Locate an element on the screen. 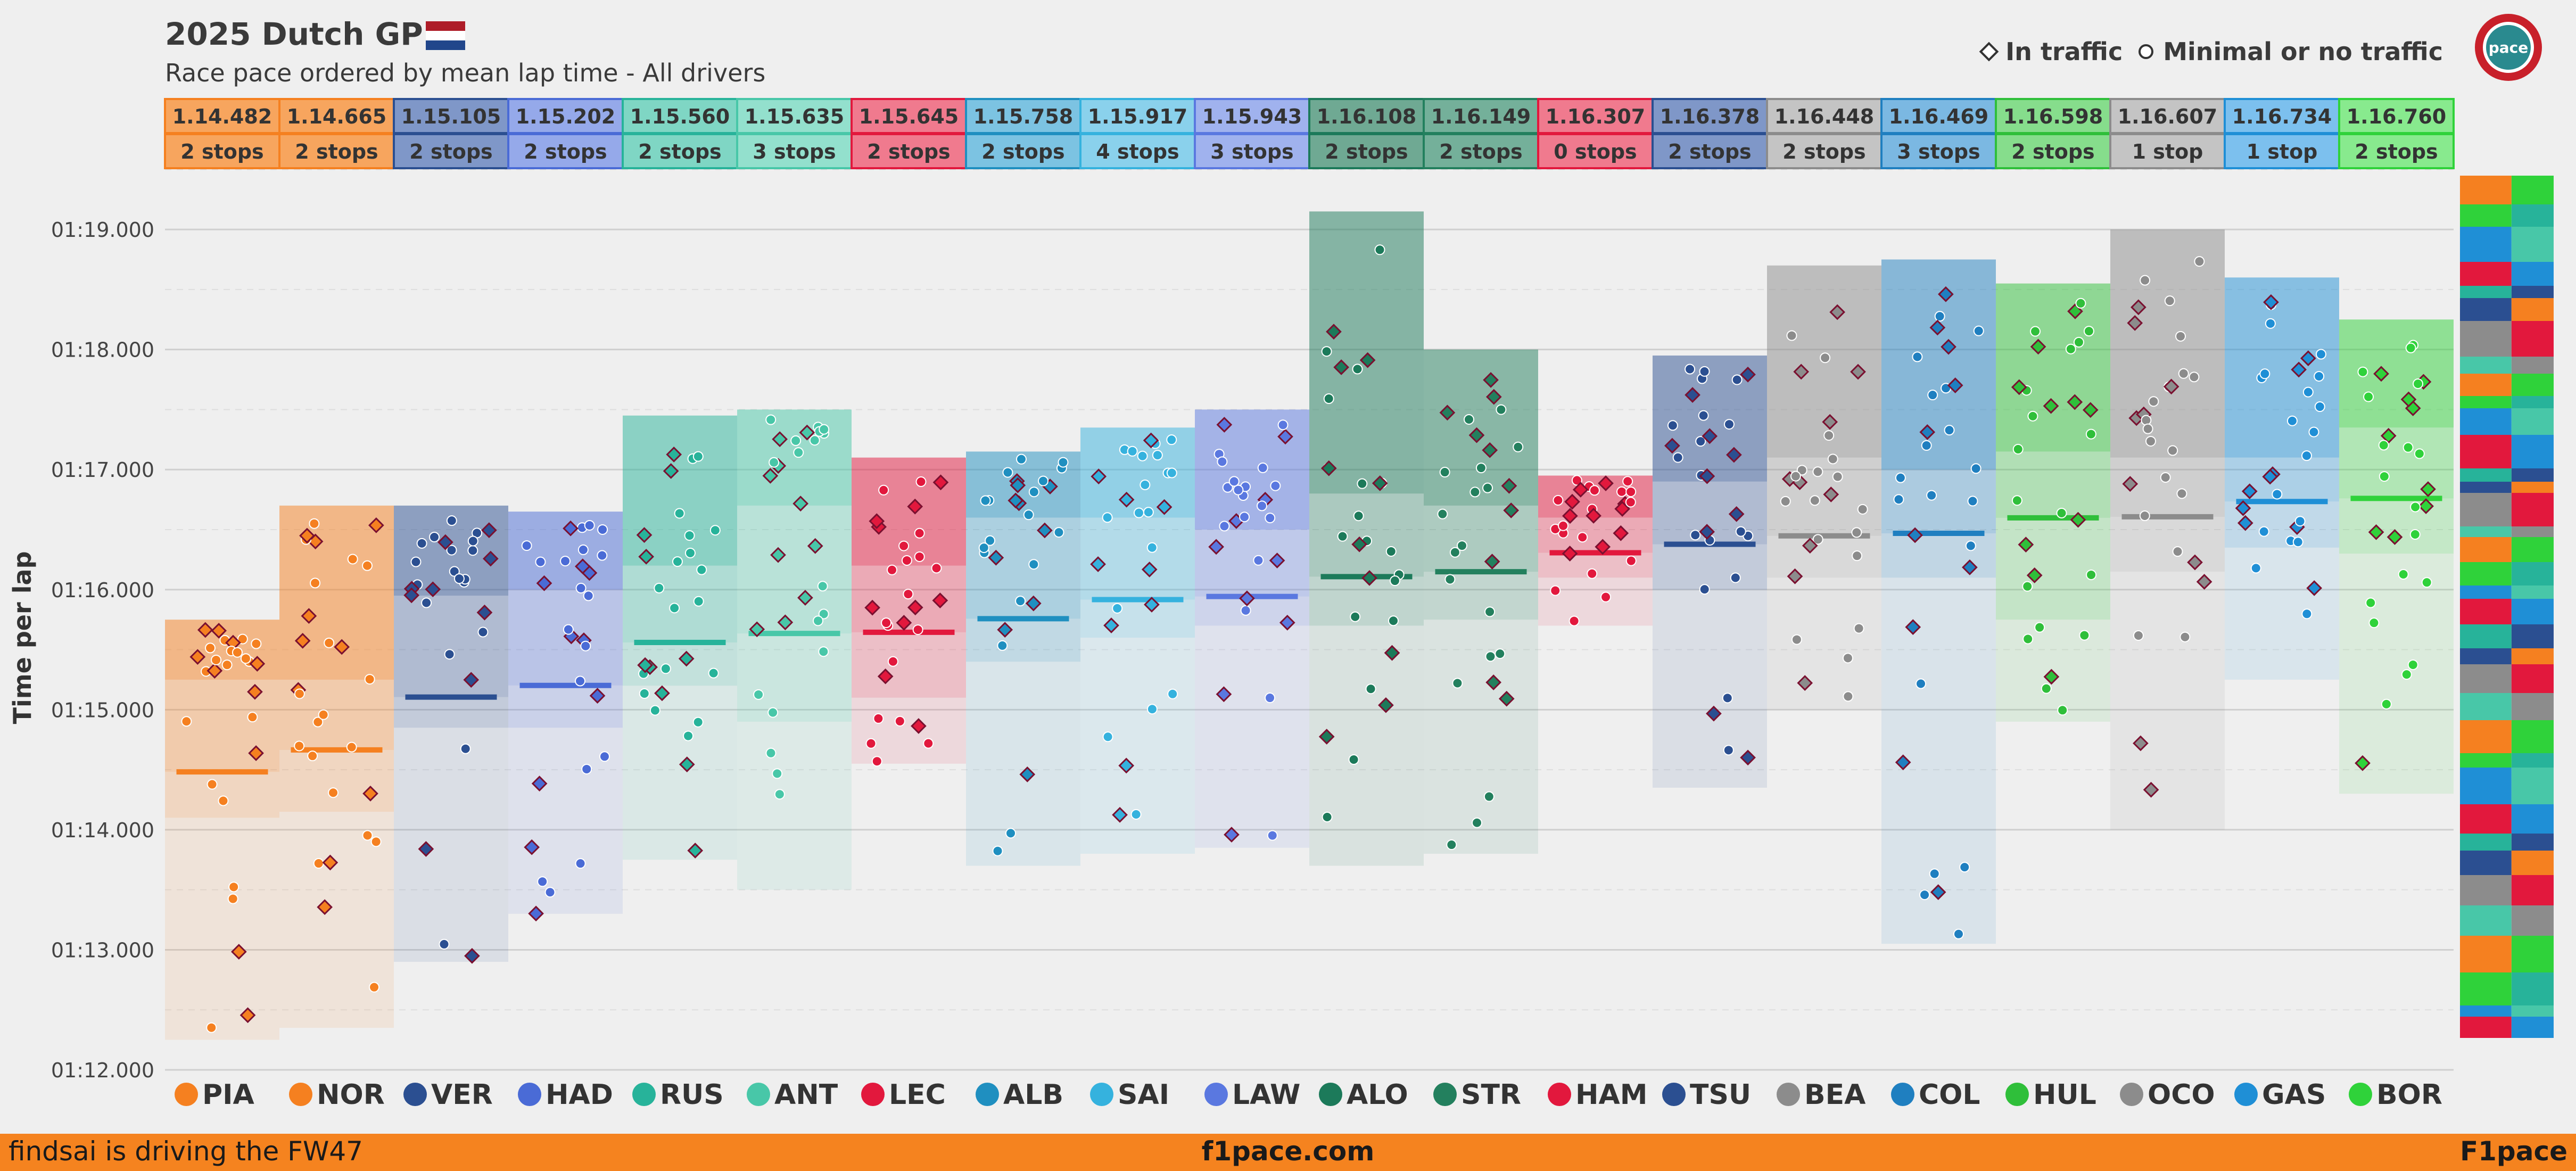 The image size is (2576, 1171). stops-label: 3 stops is located at coordinates (794, 151).